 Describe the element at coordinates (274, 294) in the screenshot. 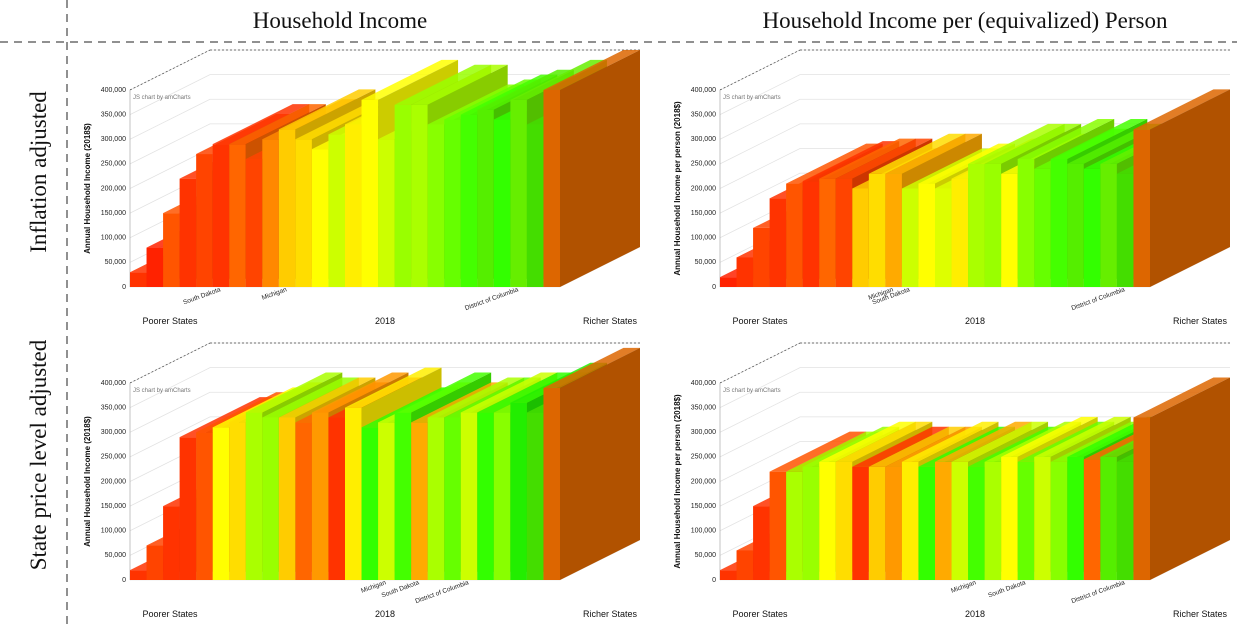

I see `x-tick-label: Michigan` at that location.